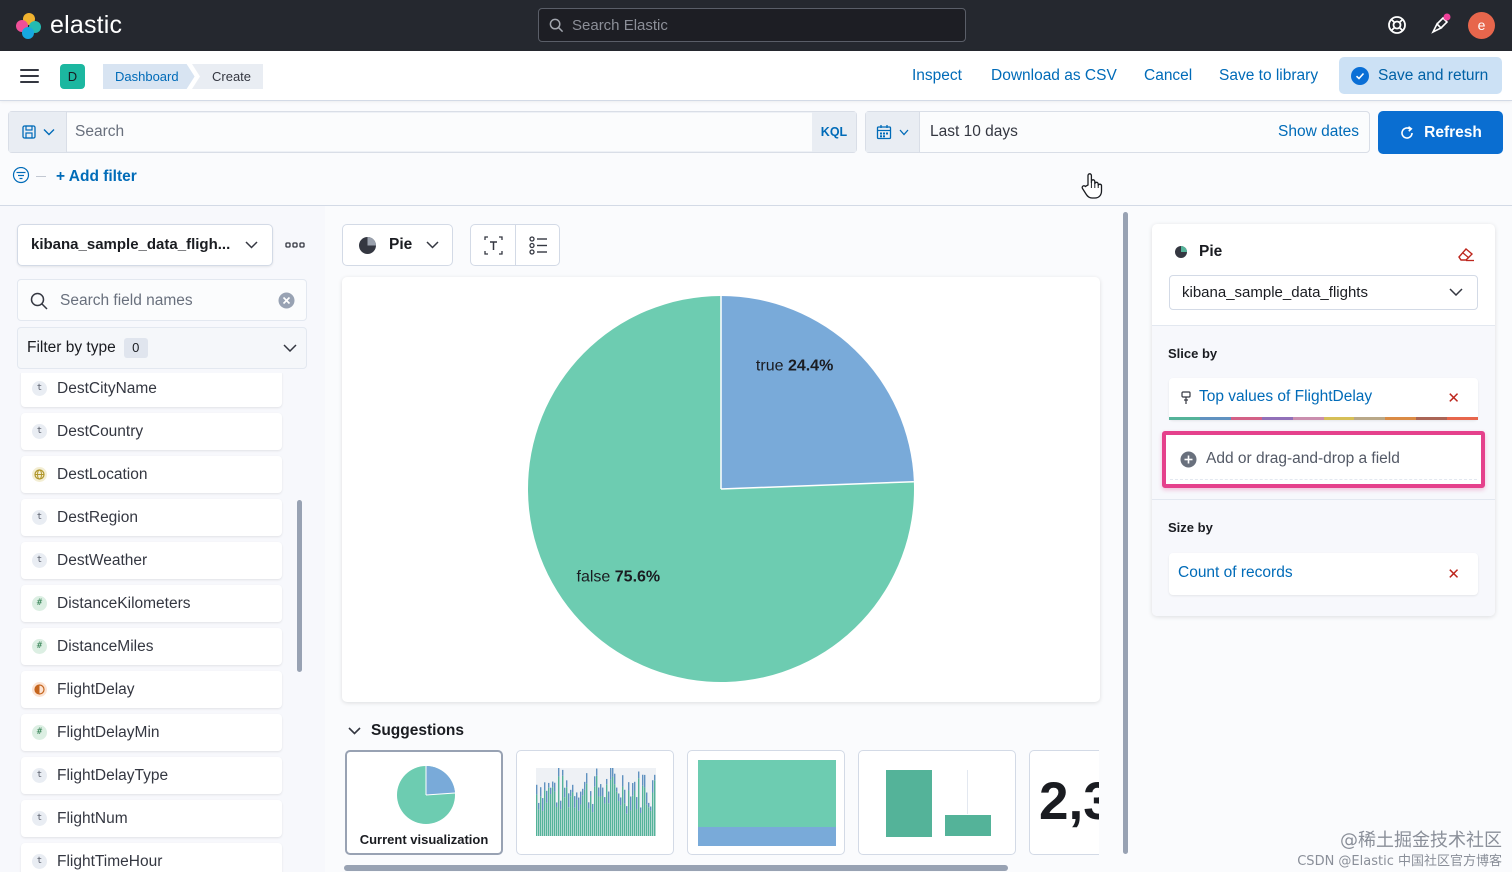 The width and height of the screenshot is (1512, 872). I want to click on field-name: DestLocation, so click(102, 474).